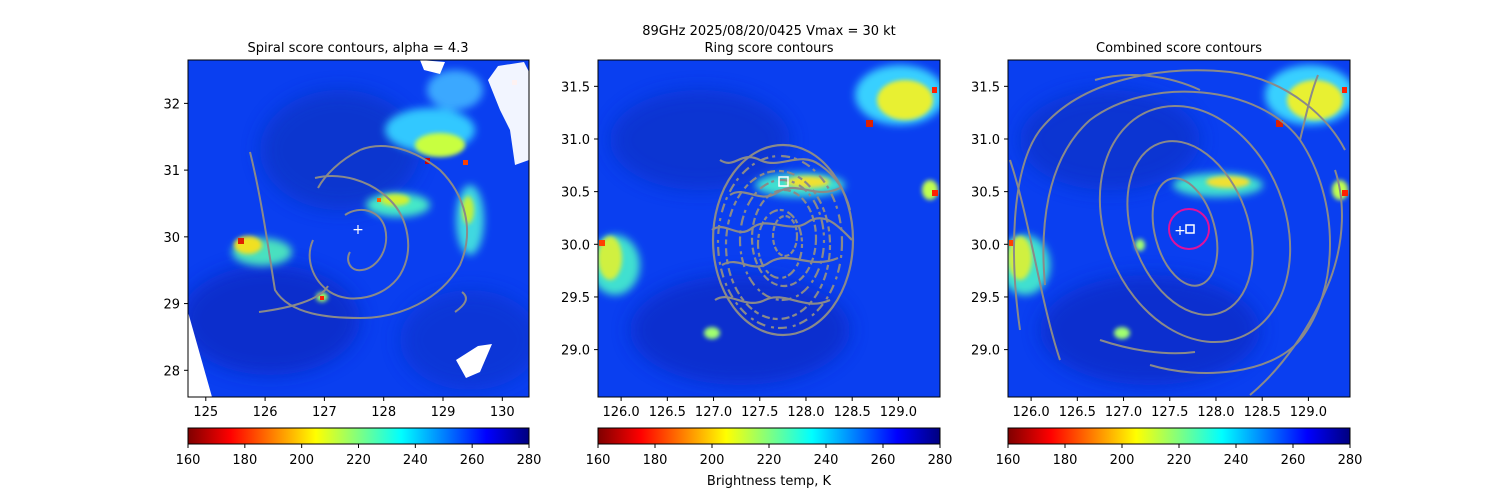  I want to click on spiral-y-tick-labels: 28 29 30 31 32, so click(175, 238).